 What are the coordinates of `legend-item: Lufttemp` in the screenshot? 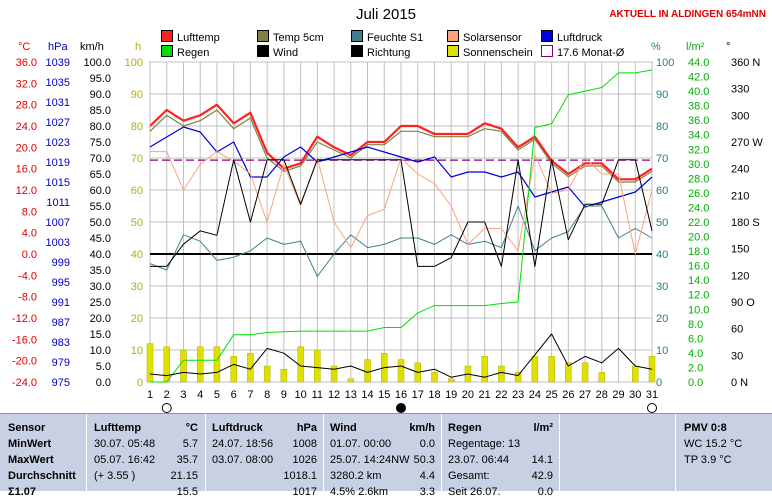 It's located at (190, 37).